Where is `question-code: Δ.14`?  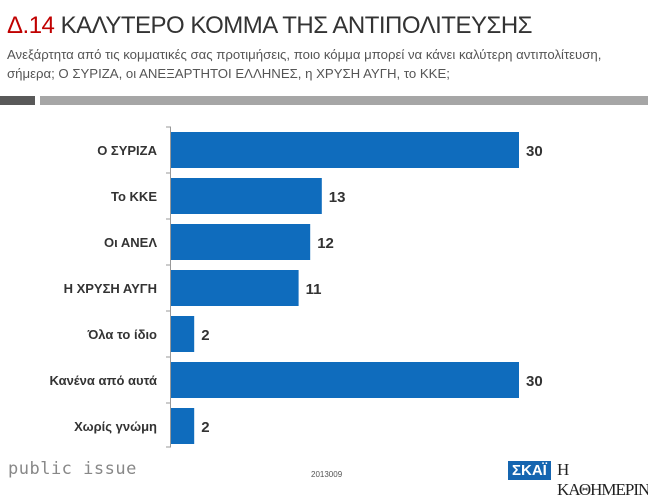 question-code: Δ.14 is located at coordinates (31, 25).